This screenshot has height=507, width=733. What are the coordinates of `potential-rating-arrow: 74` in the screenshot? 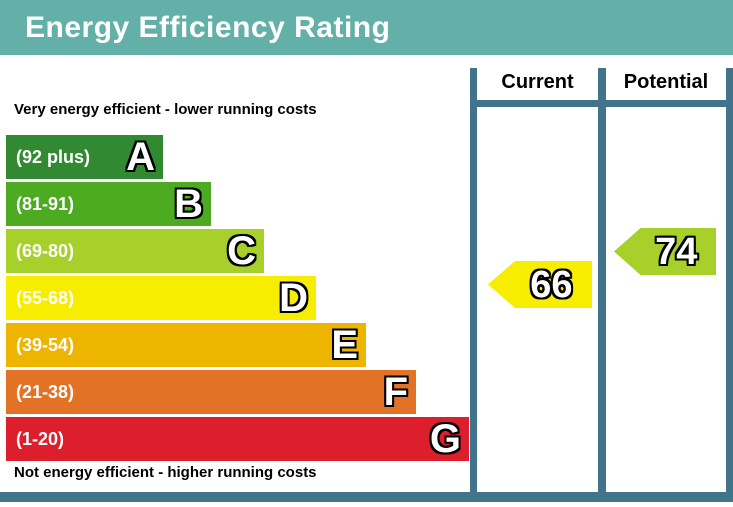 It's located at (665, 251).